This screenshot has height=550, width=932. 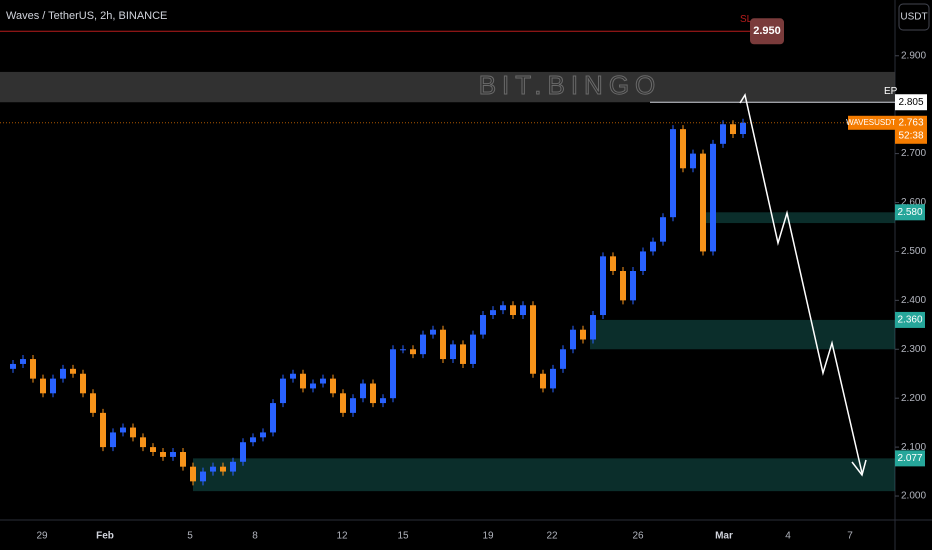 What do you see at coordinates (913, 447) in the screenshot?
I see `y-tick-label: 2.100` at bounding box center [913, 447].